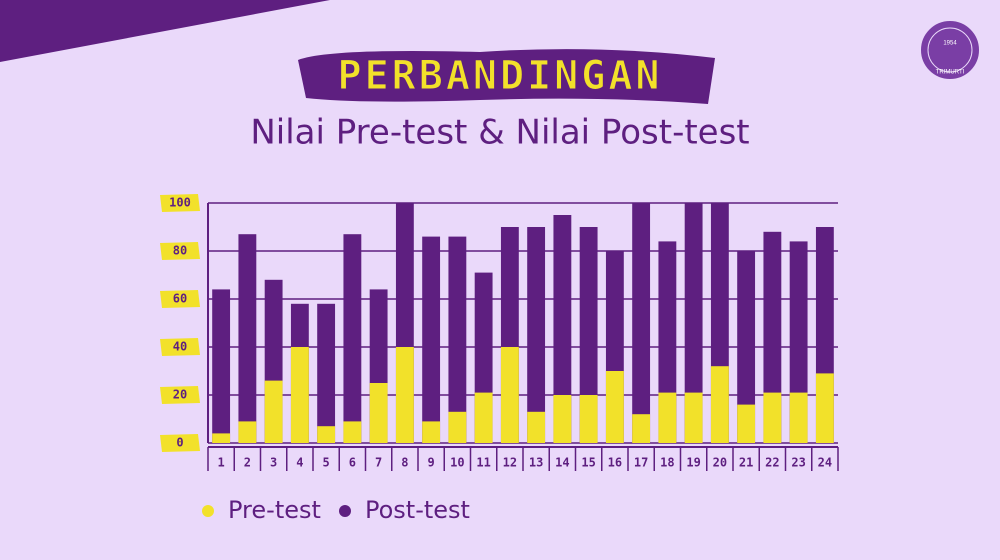 The width and height of the screenshot is (1000, 560). I want to click on x-tick-label: 6, so click(352, 463).